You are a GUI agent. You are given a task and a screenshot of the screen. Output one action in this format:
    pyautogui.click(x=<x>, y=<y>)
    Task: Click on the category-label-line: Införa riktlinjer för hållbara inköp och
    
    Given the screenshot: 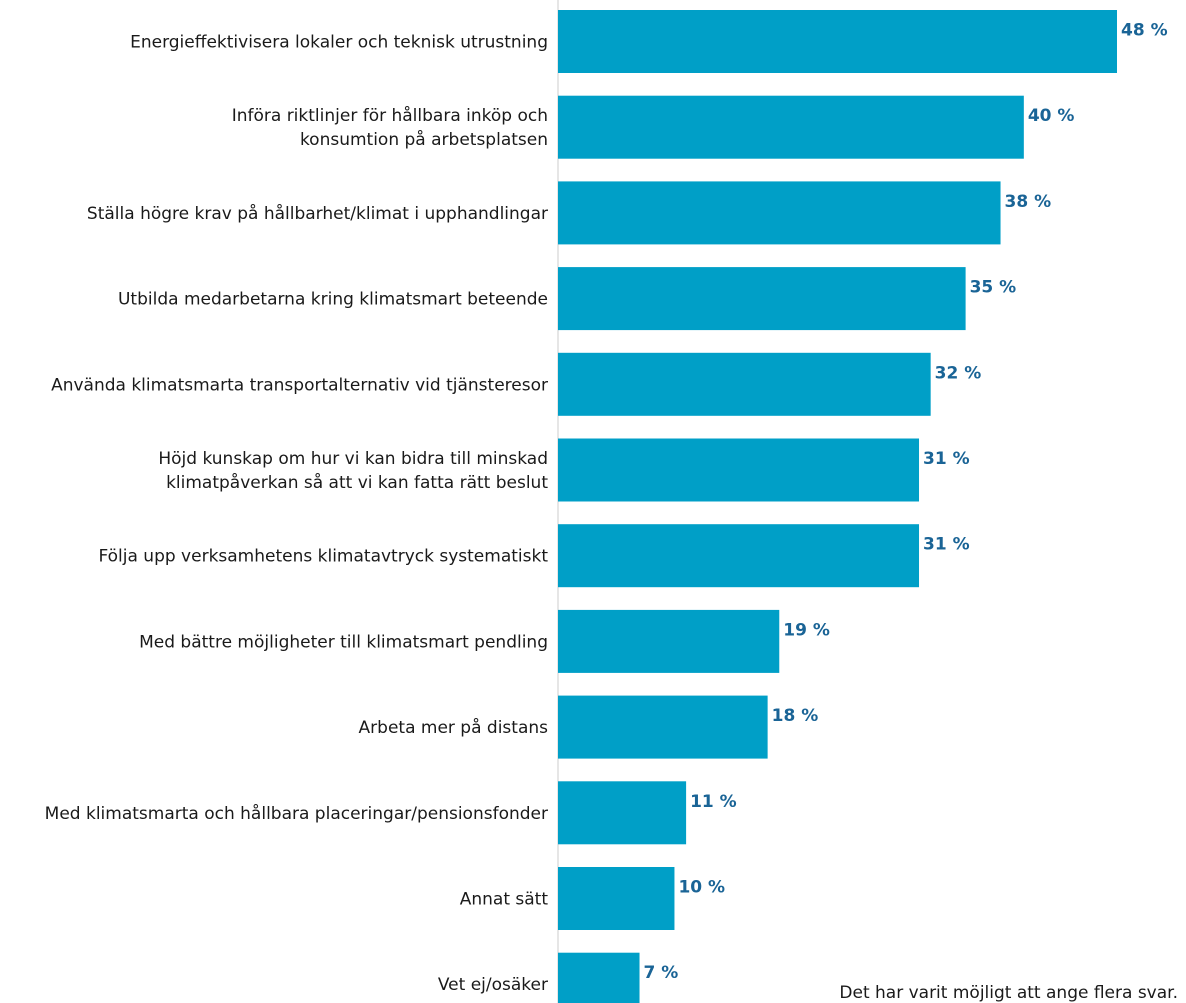 What is the action you would take?
    pyautogui.click(x=390, y=115)
    